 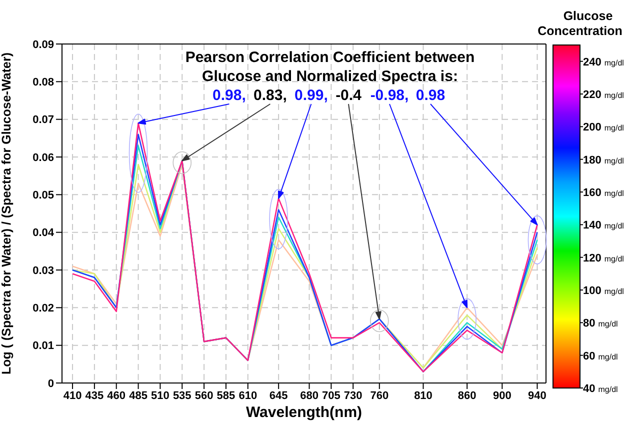 I want to click on annotation: 0.98,, so click(x=229, y=95).